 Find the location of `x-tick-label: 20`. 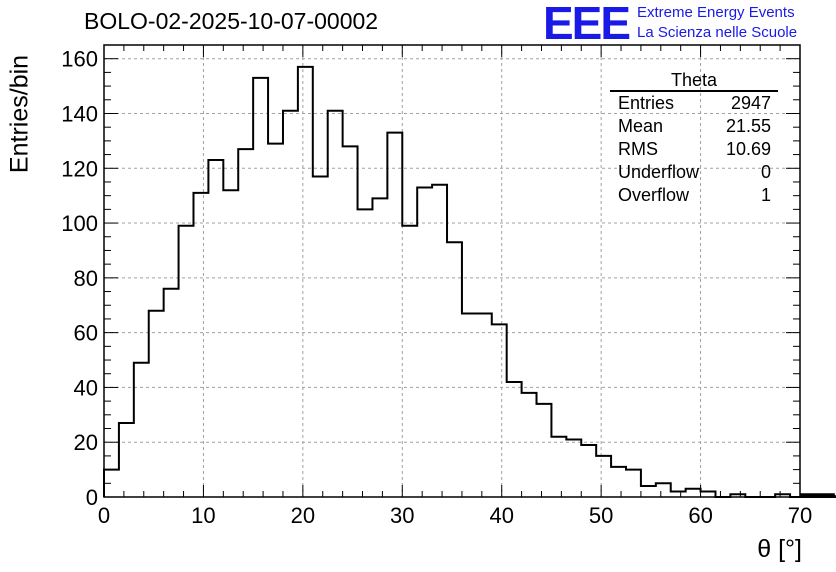

x-tick-label: 20 is located at coordinates (303, 515).